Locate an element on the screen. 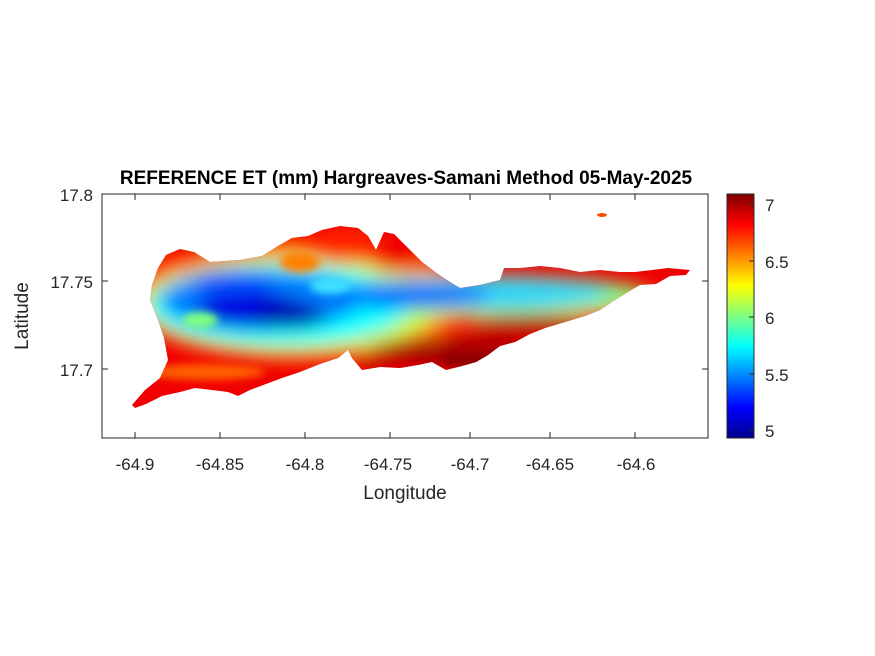 The width and height of the screenshot is (875, 656). colorbar-tick-label: 5.5 is located at coordinates (777, 375).